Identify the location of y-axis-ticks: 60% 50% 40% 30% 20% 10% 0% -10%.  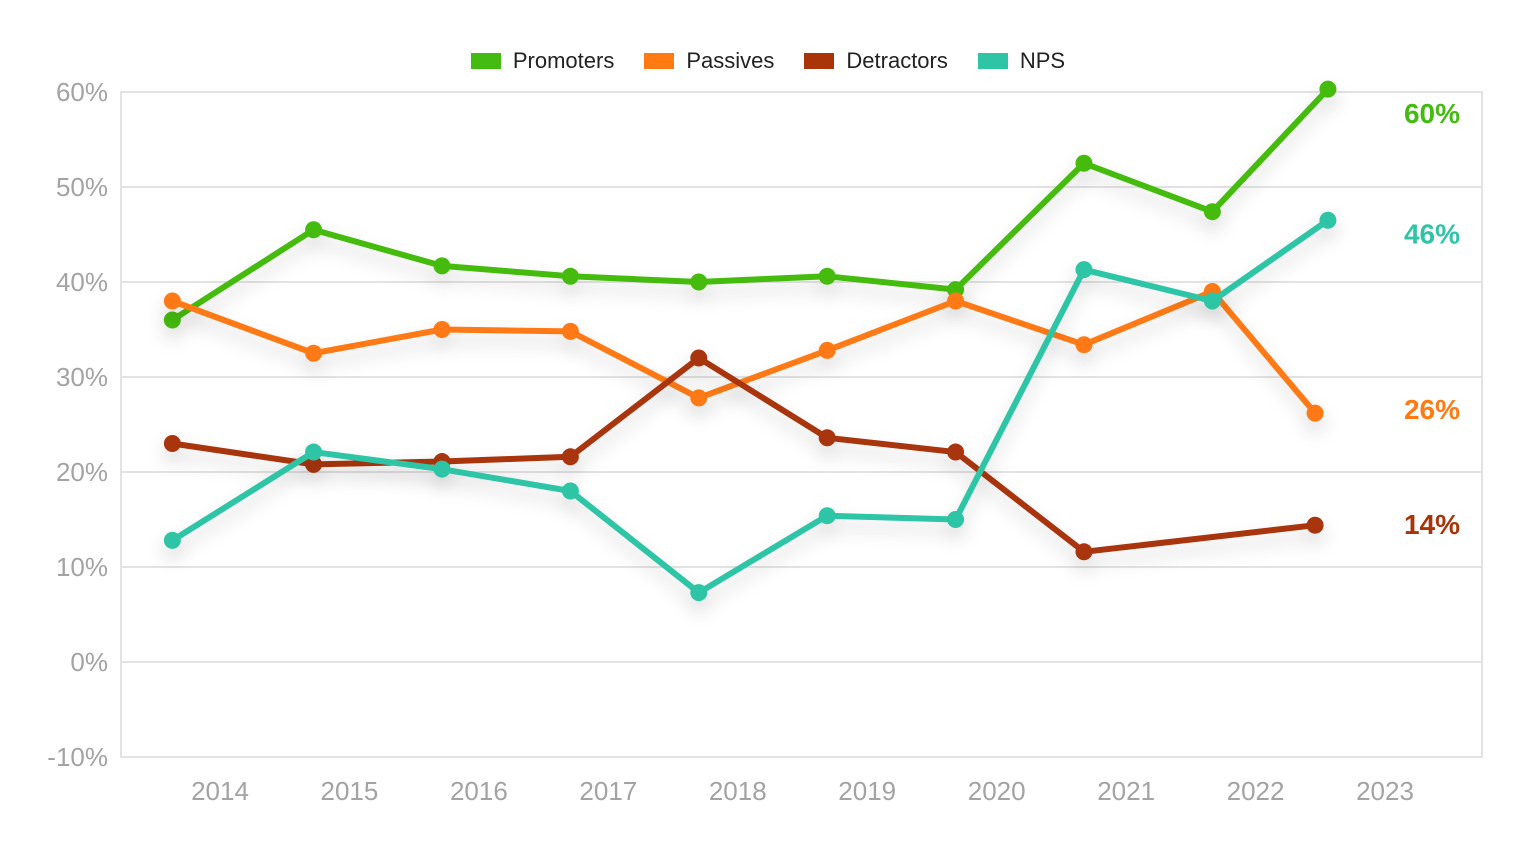
(77, 424).